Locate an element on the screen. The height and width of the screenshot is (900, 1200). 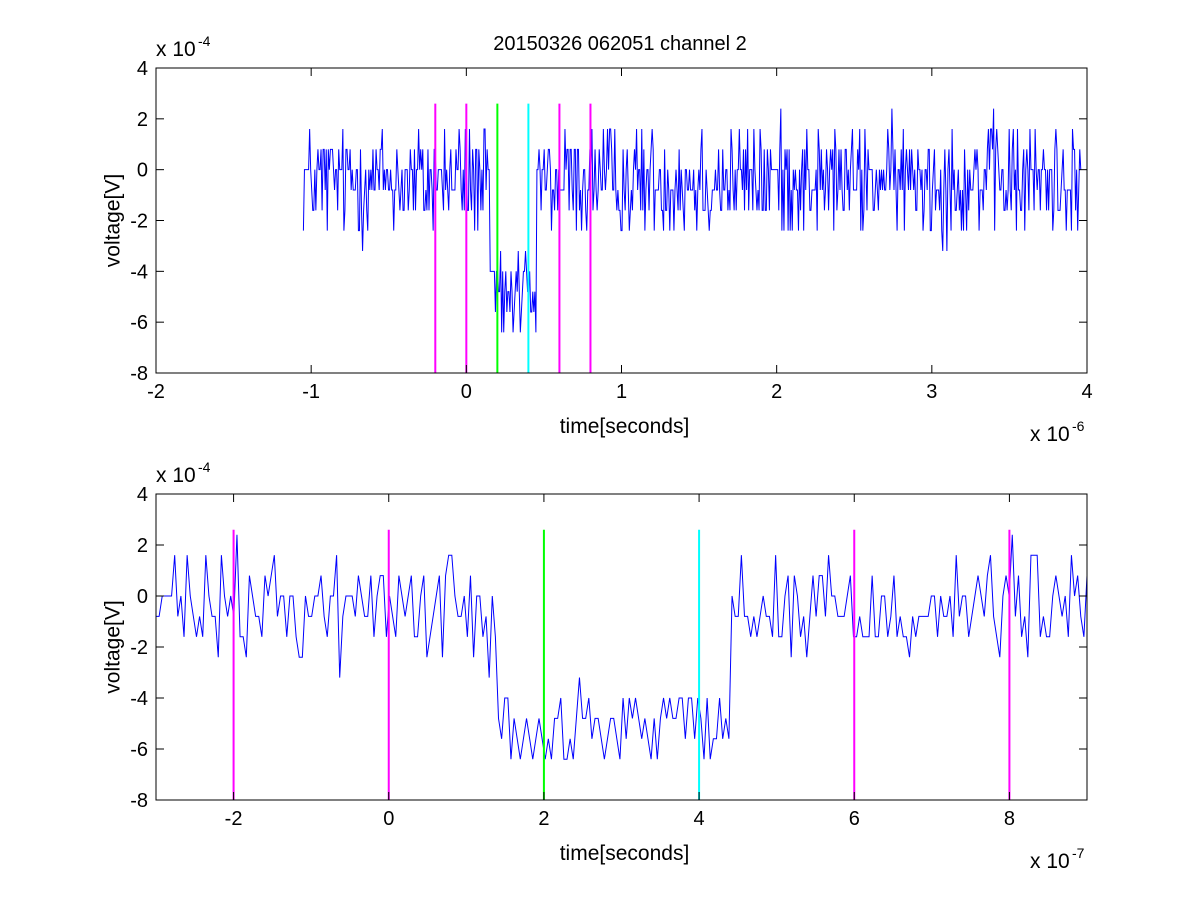
x-tick-label: 3 is located at coordinates (931, 392).